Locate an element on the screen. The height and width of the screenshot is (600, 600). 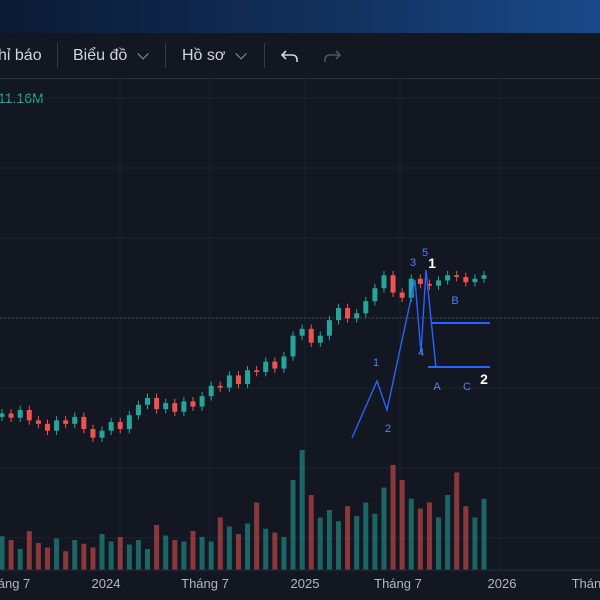
undo-button is located at coordinates (290, 55).